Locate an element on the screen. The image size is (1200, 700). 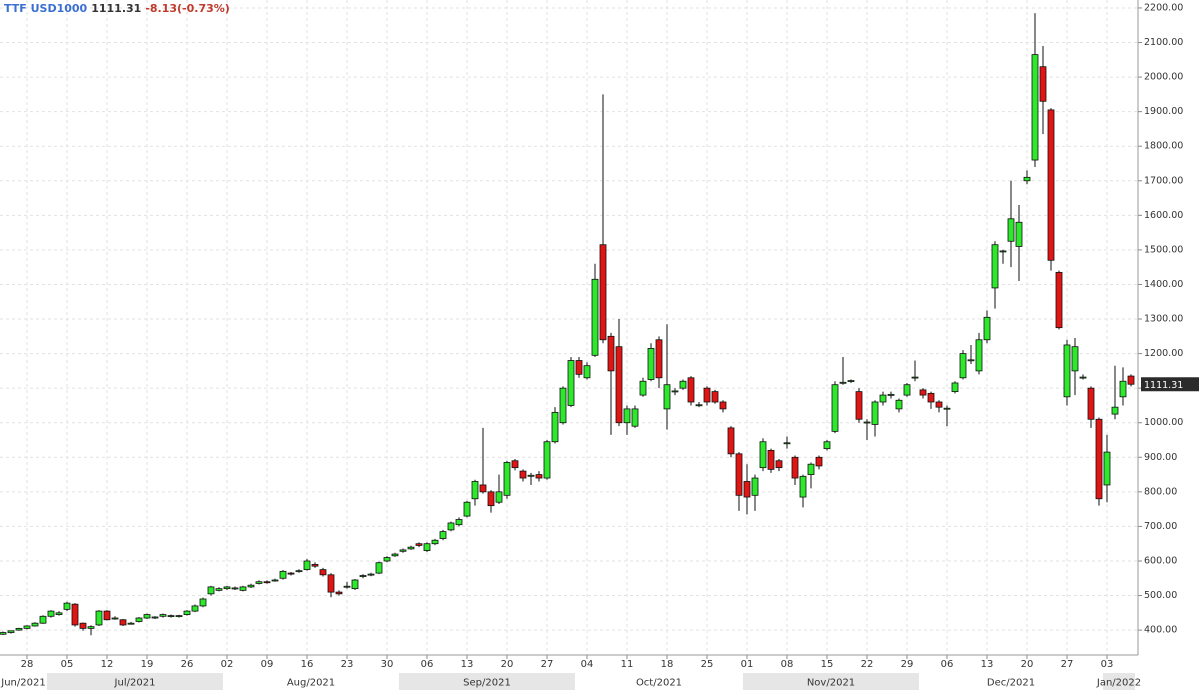
x-tick-label: 30 is located at coordinates (387, 664).